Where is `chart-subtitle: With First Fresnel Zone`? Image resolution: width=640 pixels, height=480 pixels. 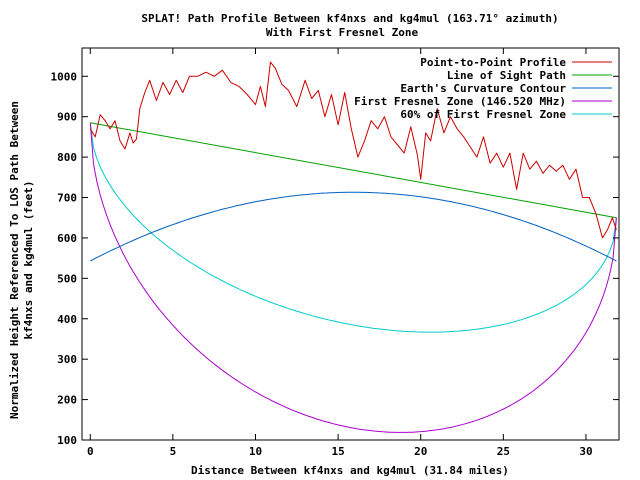
chart-subtitle: With First Fresnel Zone is located at coordinates (342, 32).